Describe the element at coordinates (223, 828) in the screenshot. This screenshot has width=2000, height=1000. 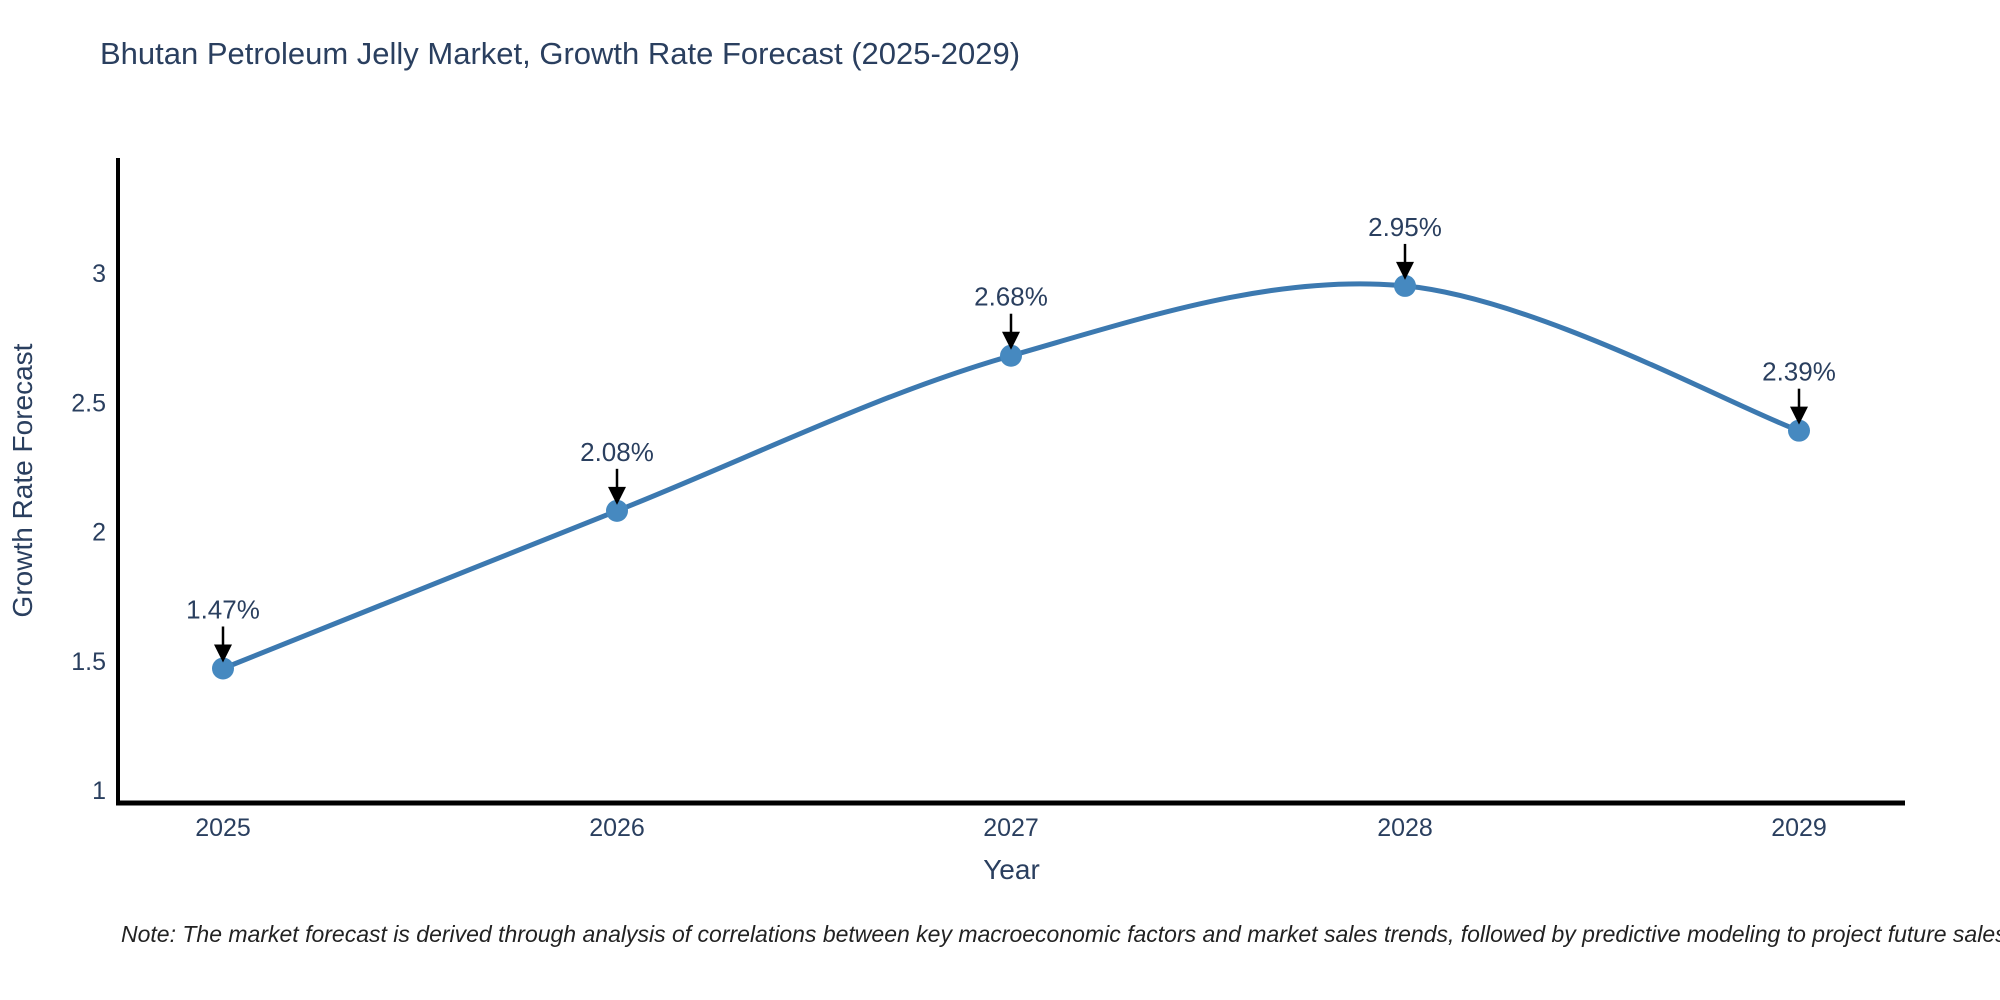
I see `x-tick-label: 2025` at that location.